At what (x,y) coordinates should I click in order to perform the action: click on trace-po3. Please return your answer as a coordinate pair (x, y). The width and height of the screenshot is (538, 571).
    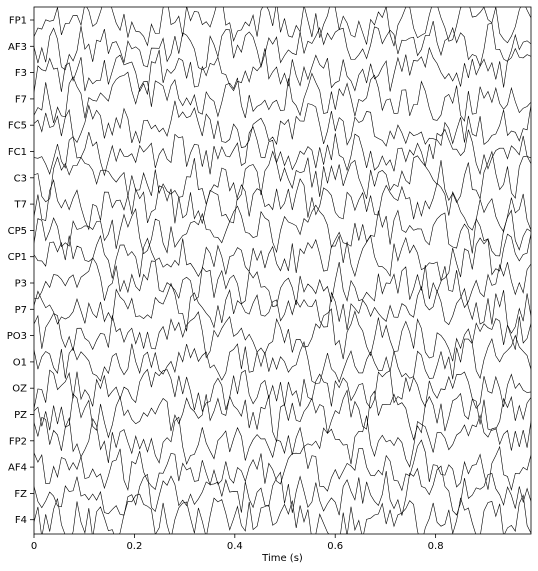
    Looking at the image, I should click on (282, 335).